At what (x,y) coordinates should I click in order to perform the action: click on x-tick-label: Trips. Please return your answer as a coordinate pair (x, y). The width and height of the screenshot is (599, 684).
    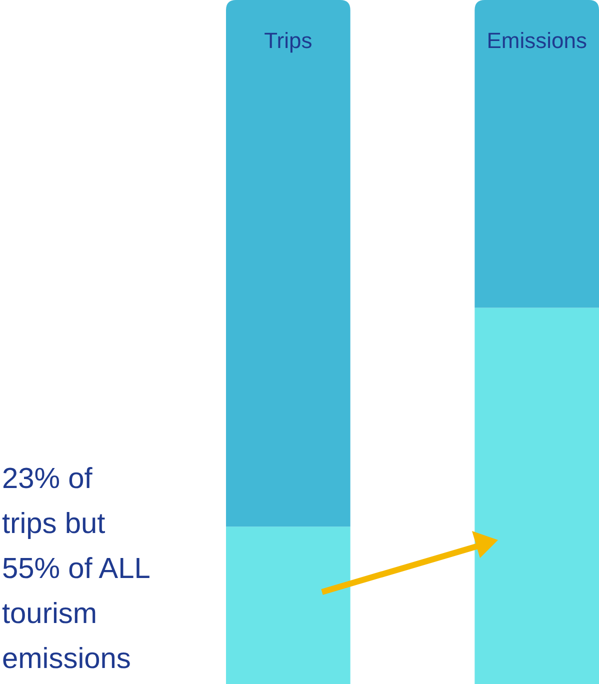
    Looking at the image, I should click on (288, 40).